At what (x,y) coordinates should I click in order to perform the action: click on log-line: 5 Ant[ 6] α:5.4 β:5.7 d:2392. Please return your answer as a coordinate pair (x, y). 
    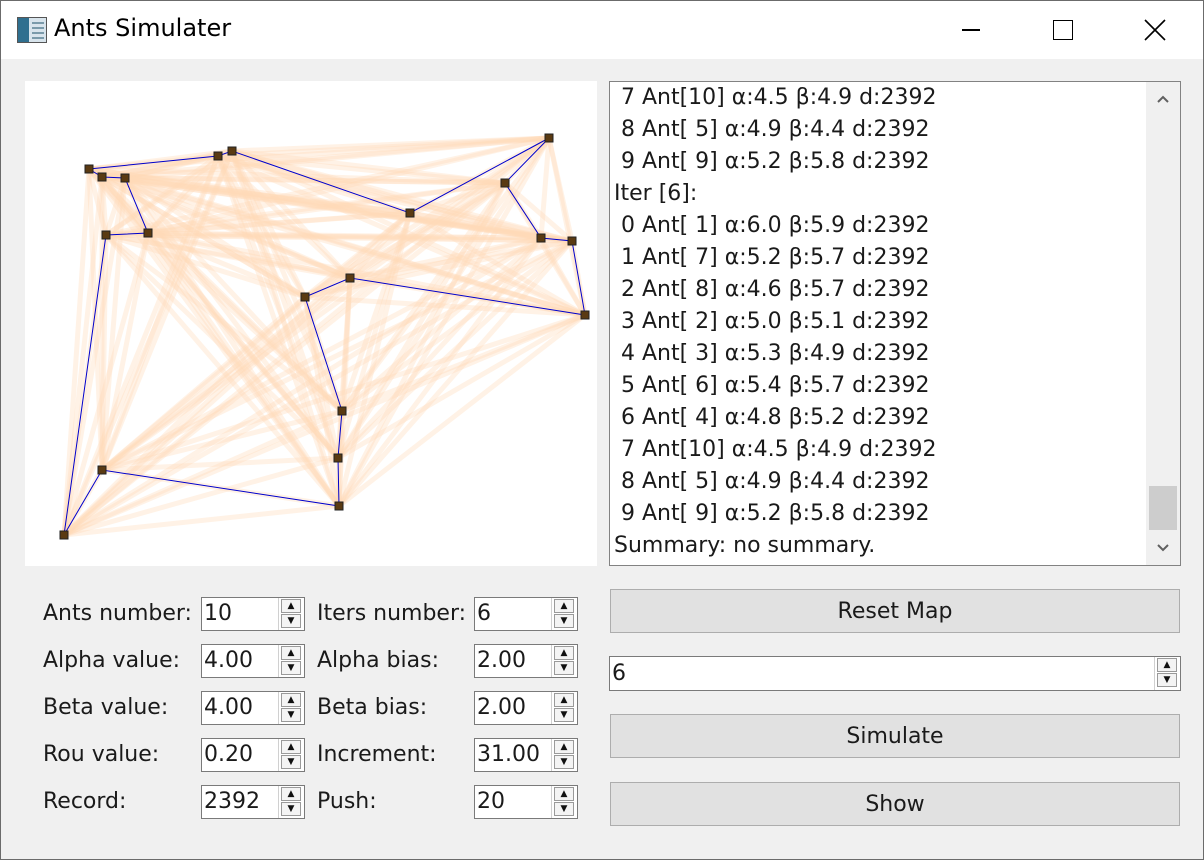
    Looking at the image, I should click on (772, 385).